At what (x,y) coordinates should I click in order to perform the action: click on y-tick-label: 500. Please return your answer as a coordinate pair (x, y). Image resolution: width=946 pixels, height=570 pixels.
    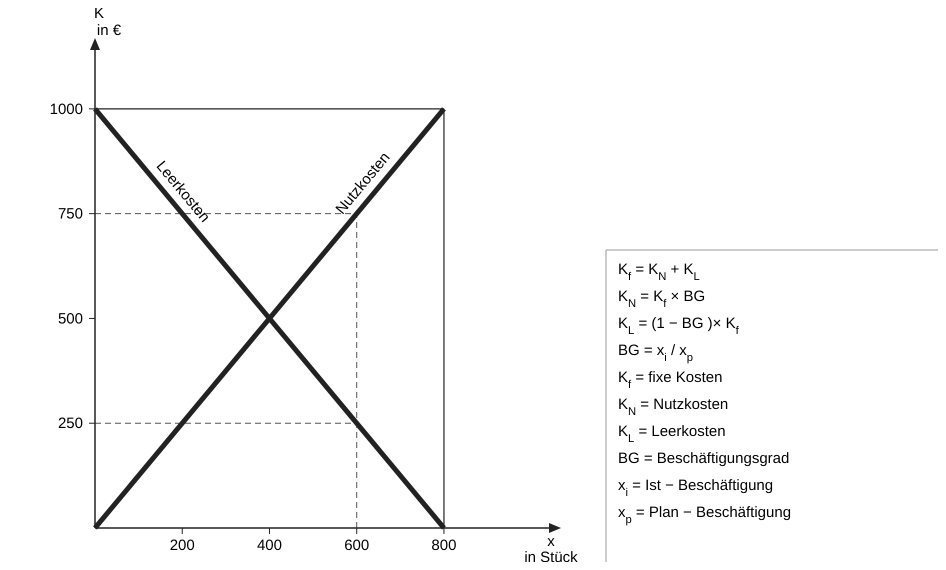
    Looking at the image, I should click on (70, 319).